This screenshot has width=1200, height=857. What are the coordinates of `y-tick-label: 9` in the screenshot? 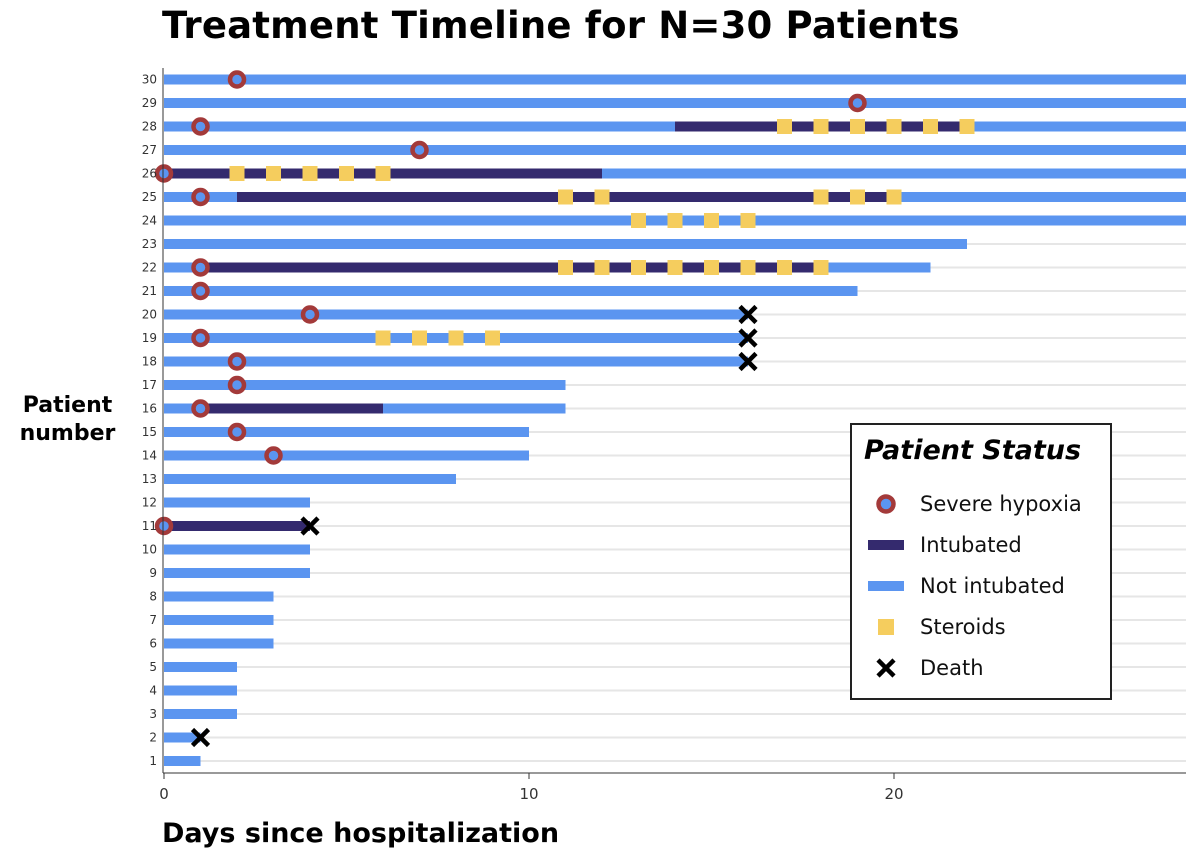 It's located at (153, 573).